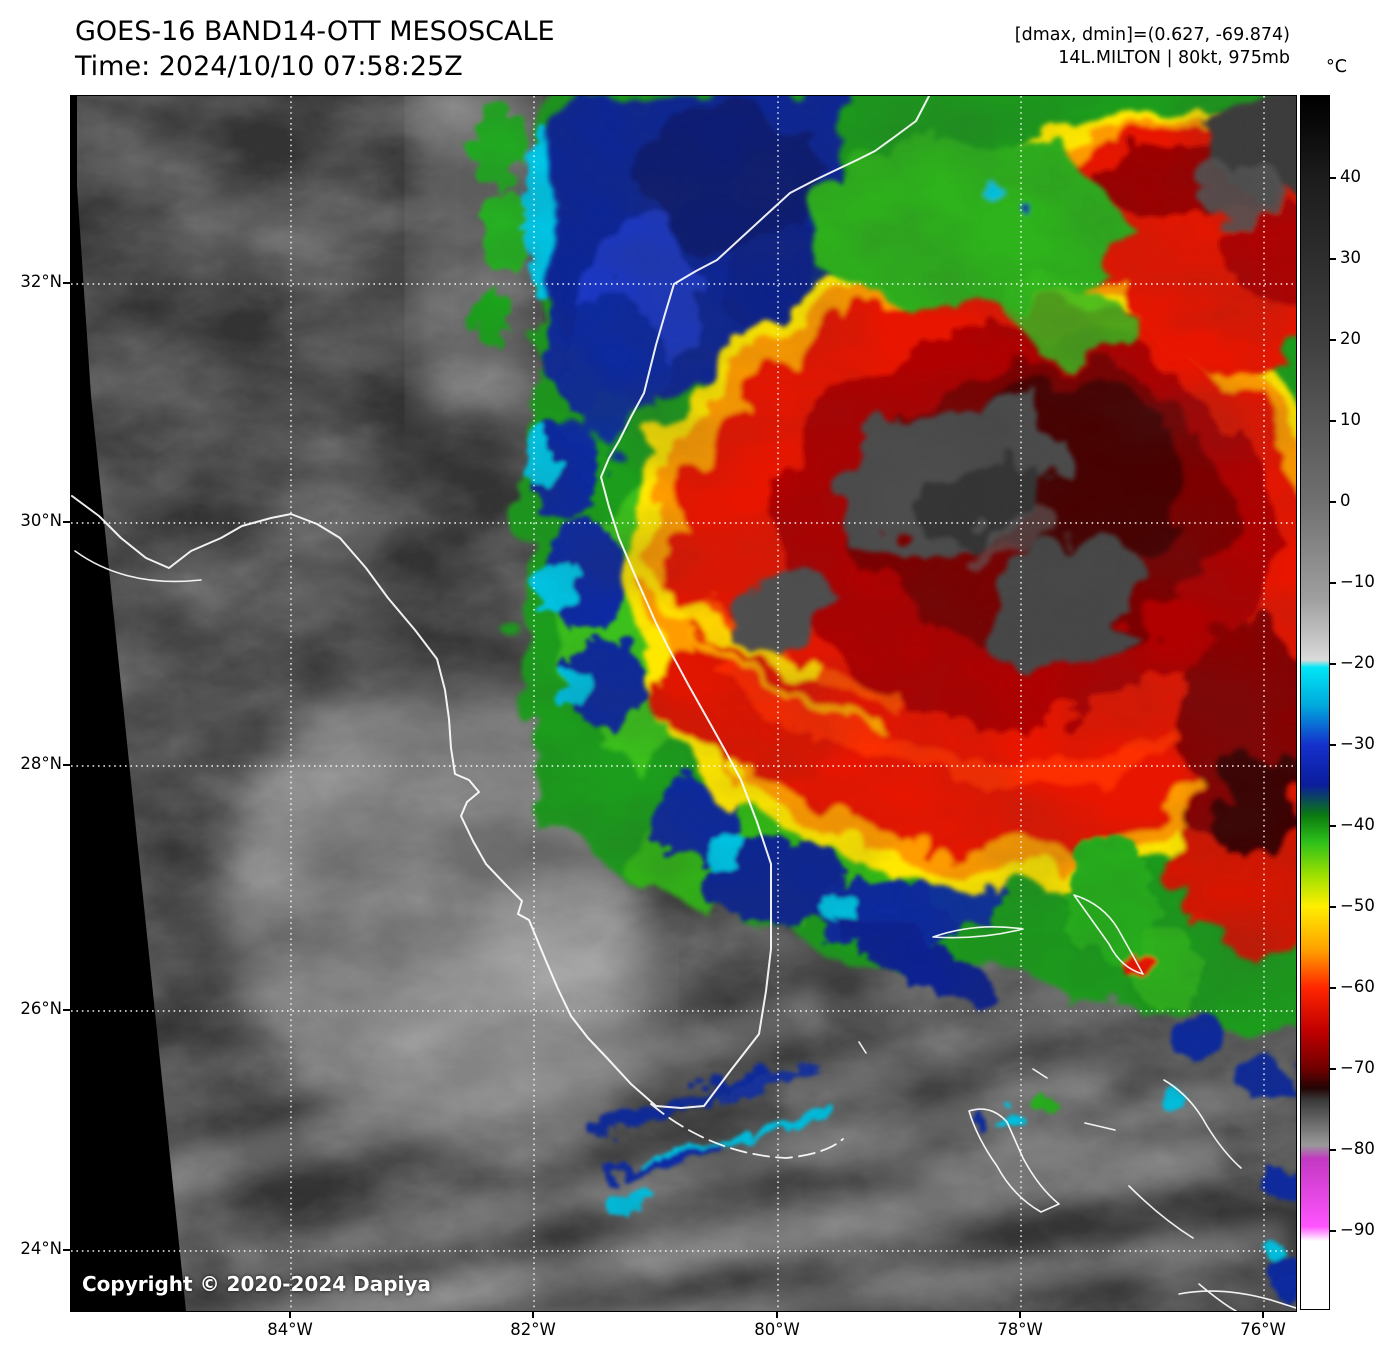  Describe the element at coordinates (1014, 1160) in the screenshot. I see `coastline-andros` at that location.